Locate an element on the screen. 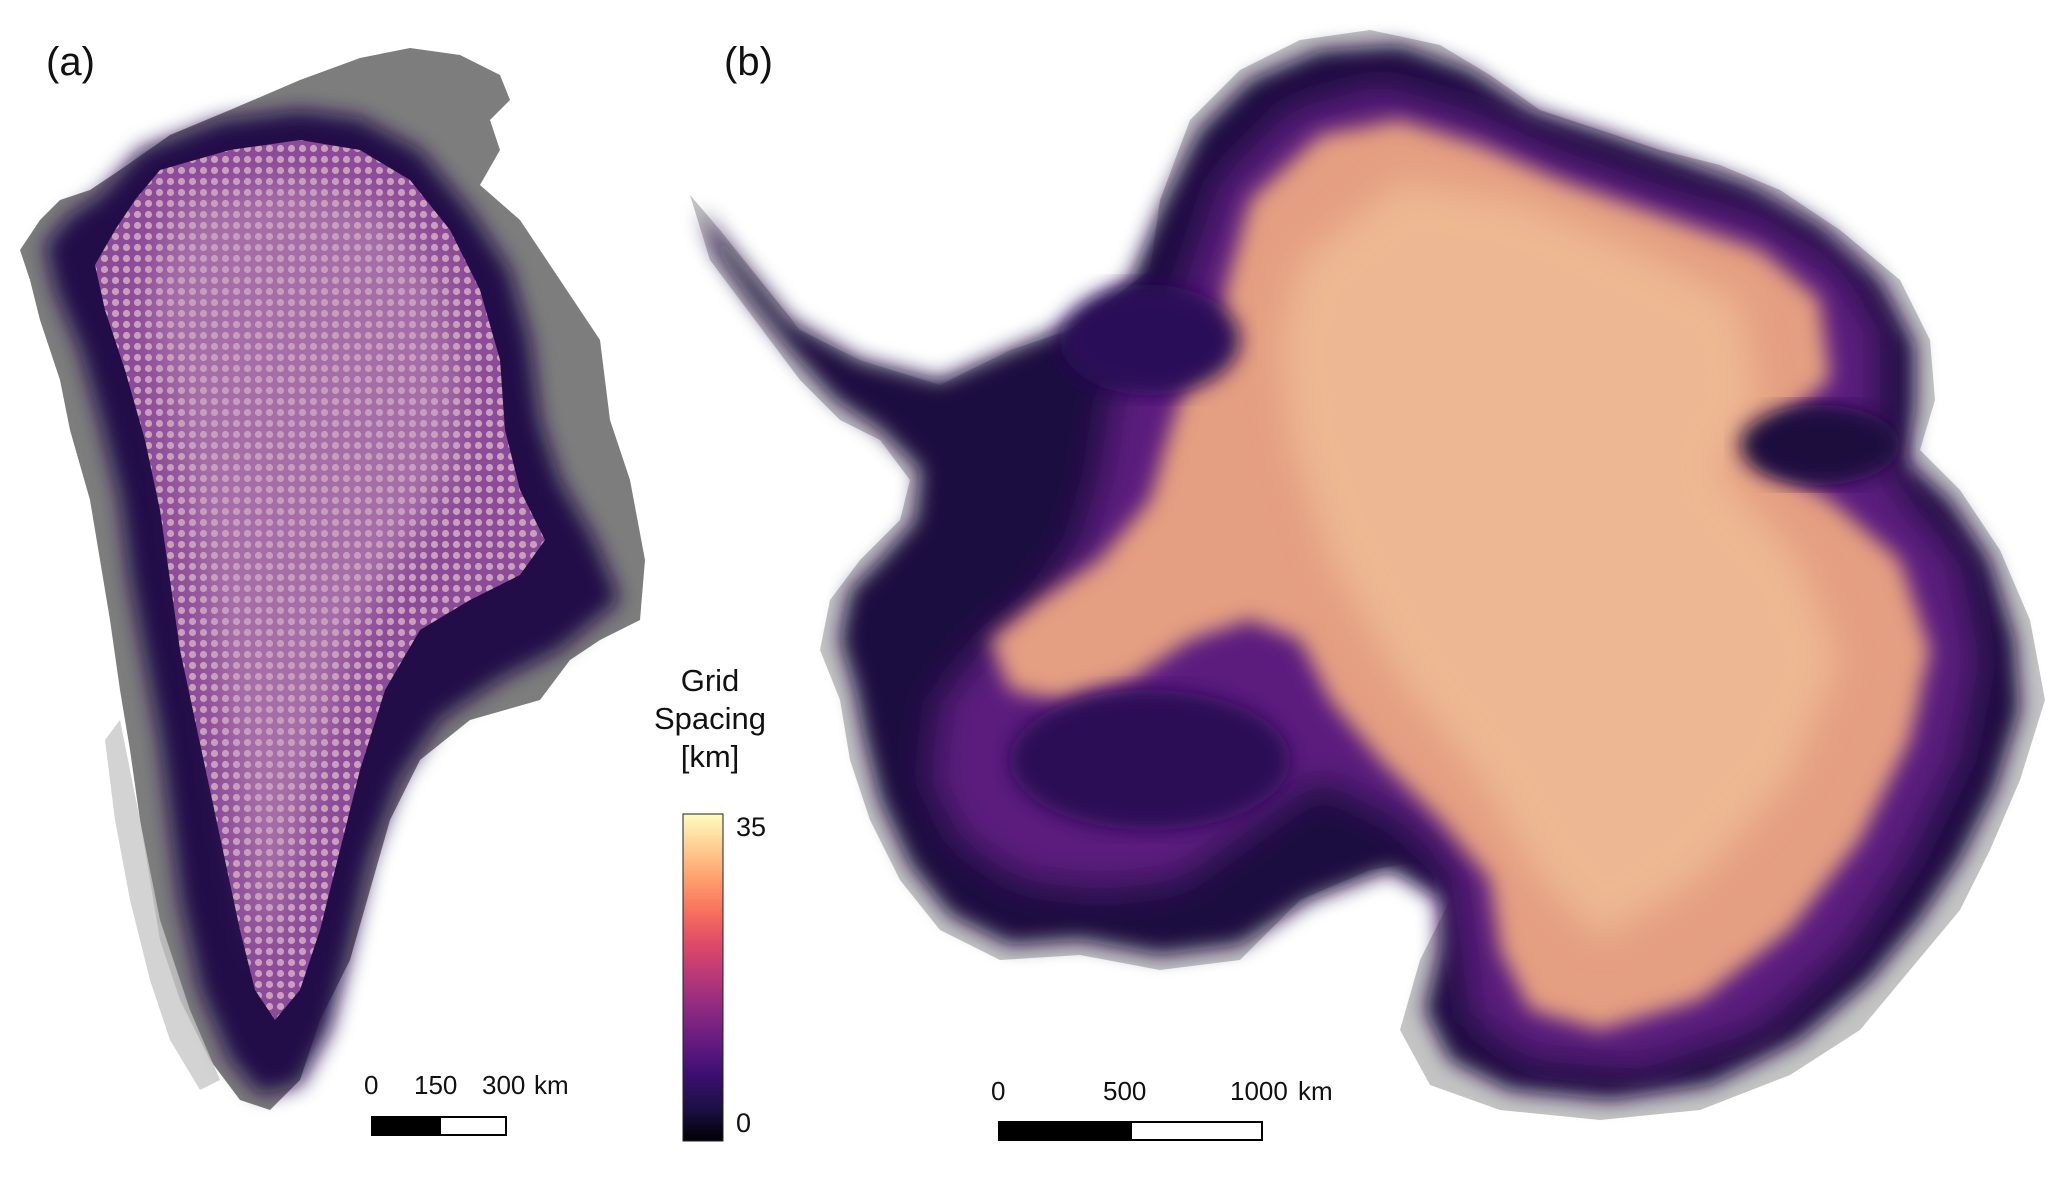 The height and width of the screenshot is (1189, 2067). colorbar-gradient is located at coordinates (703, 977).